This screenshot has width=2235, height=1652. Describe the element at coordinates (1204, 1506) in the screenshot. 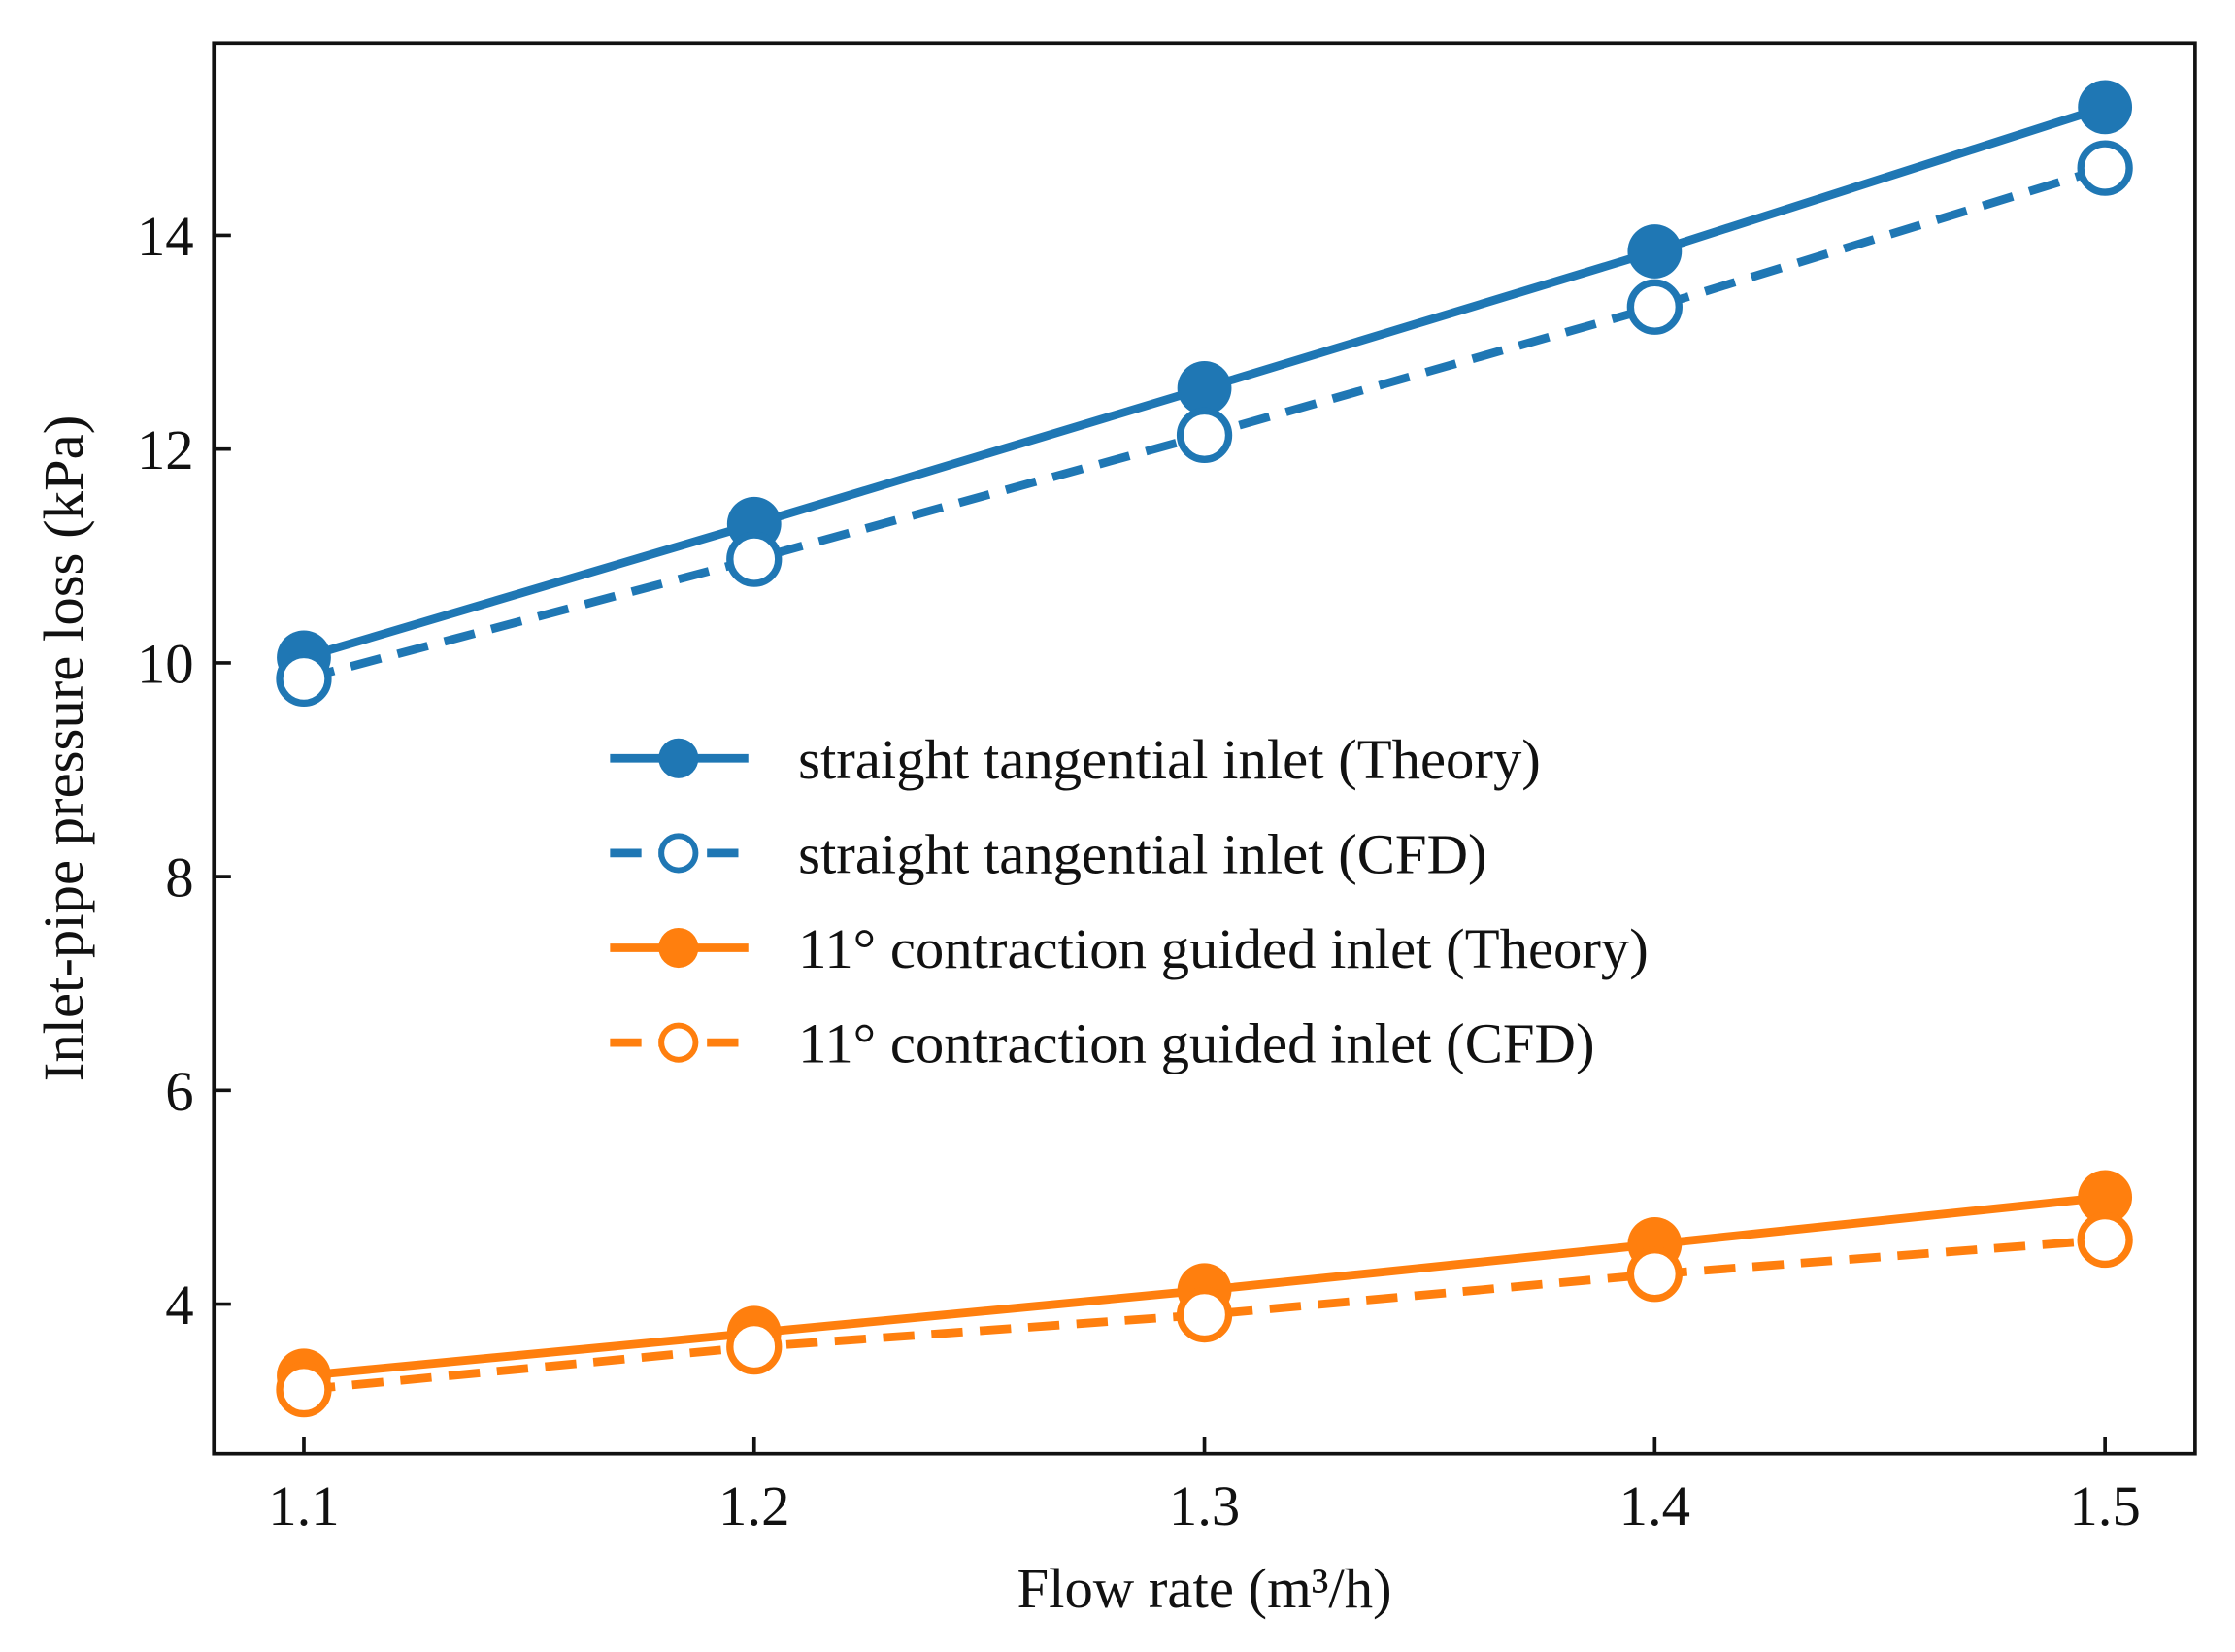

I see `x-tick-label: 1.3` at that location.